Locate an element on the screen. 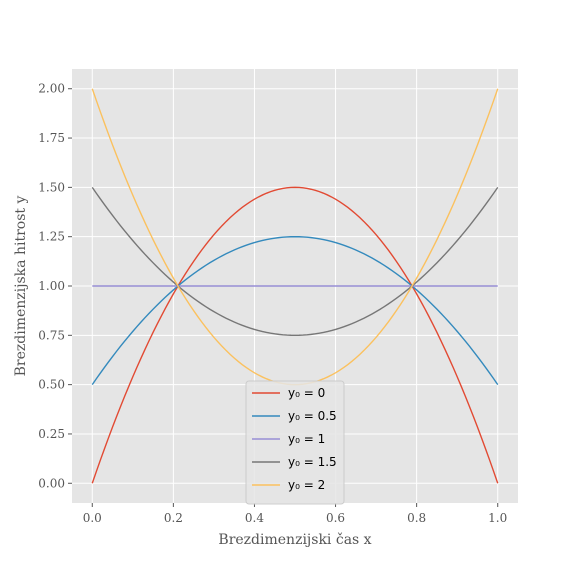 This screenshot has height=576, width=576. legend: y₀ = 0 y₀ = 0.5 y₀ = 1 y₀ = 1.5 y₀ = 2 is located at coordinates (295, 442).